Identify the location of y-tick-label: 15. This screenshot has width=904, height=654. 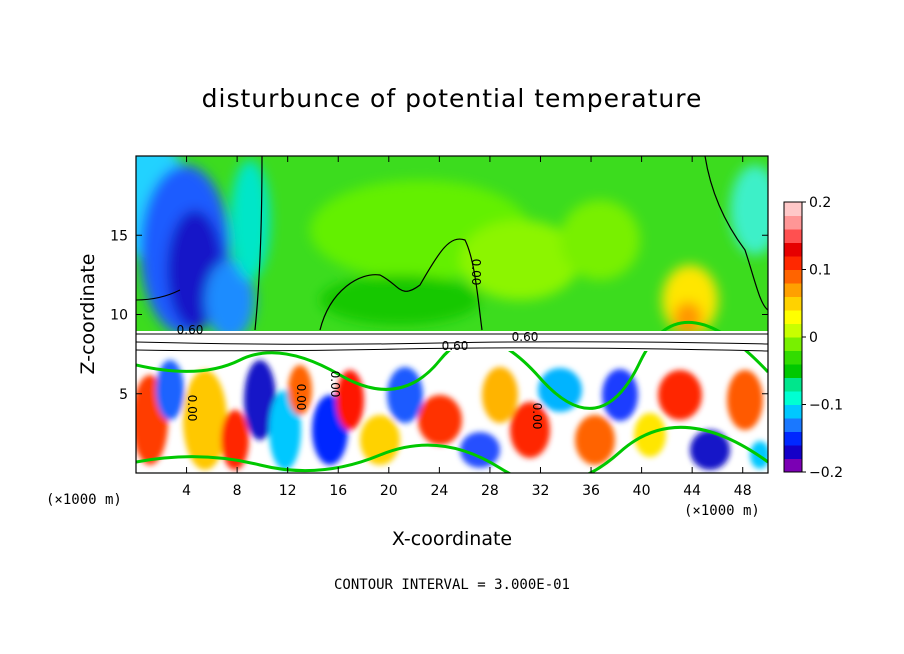
(119, 236).